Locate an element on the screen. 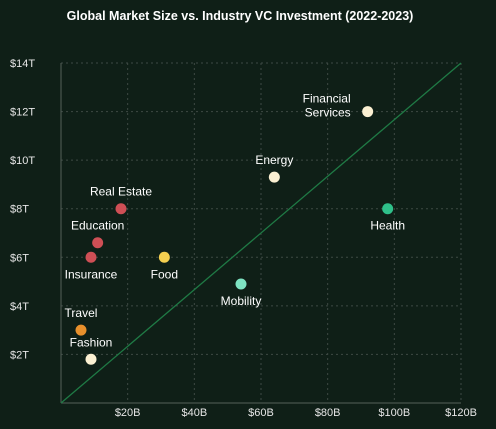  y-tick-label: $14T is located at coordinates (22, 64).